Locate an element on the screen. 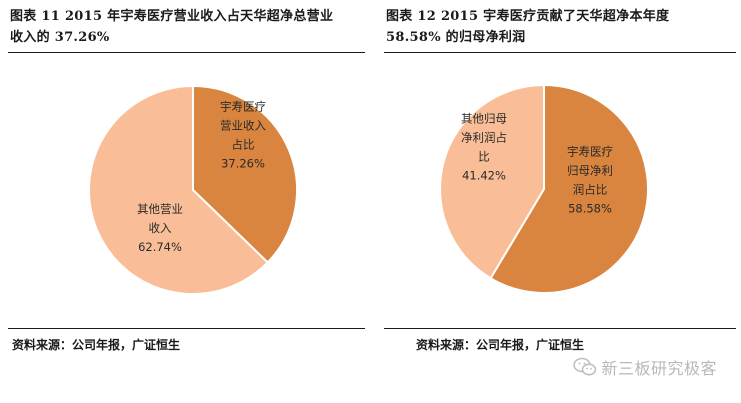 The image size is (741, 403). slice-value-label: 37.26% is located at coordinates (243, 164).